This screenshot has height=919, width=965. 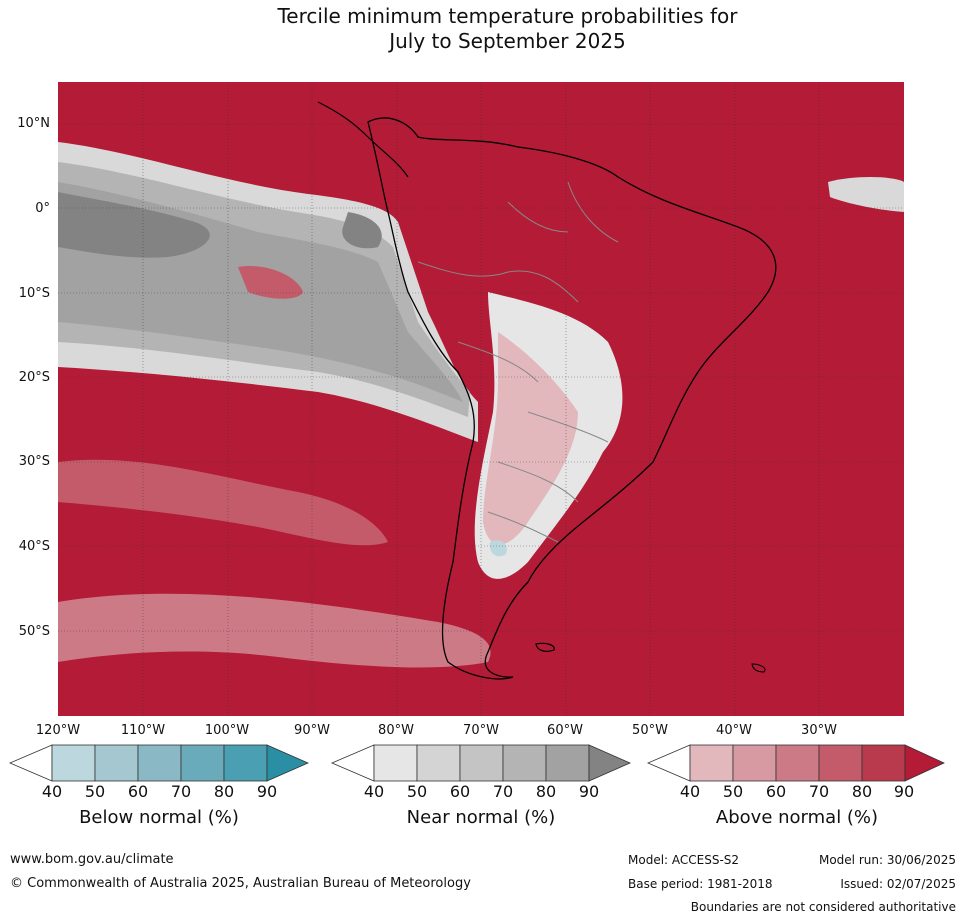 What do you see at coordinates (34, 546) in the screenshot?
I see `lat-label-40s: 40°S` at bounding box center [34, 546].